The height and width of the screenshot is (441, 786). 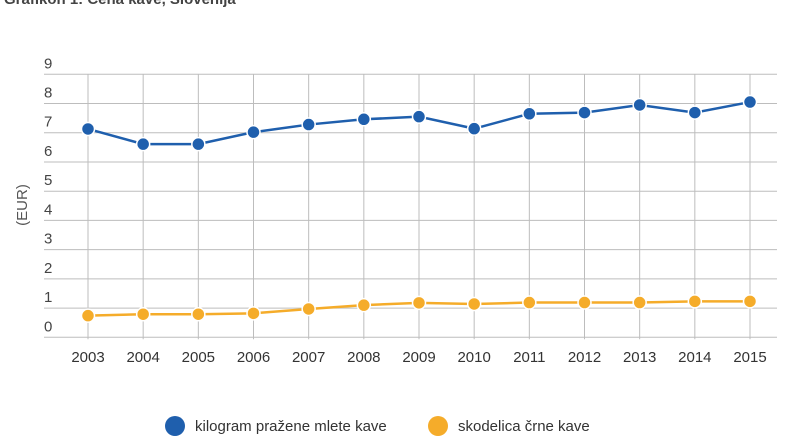 I want to click on y-tick-label: 7, so click(x=48, y=122).